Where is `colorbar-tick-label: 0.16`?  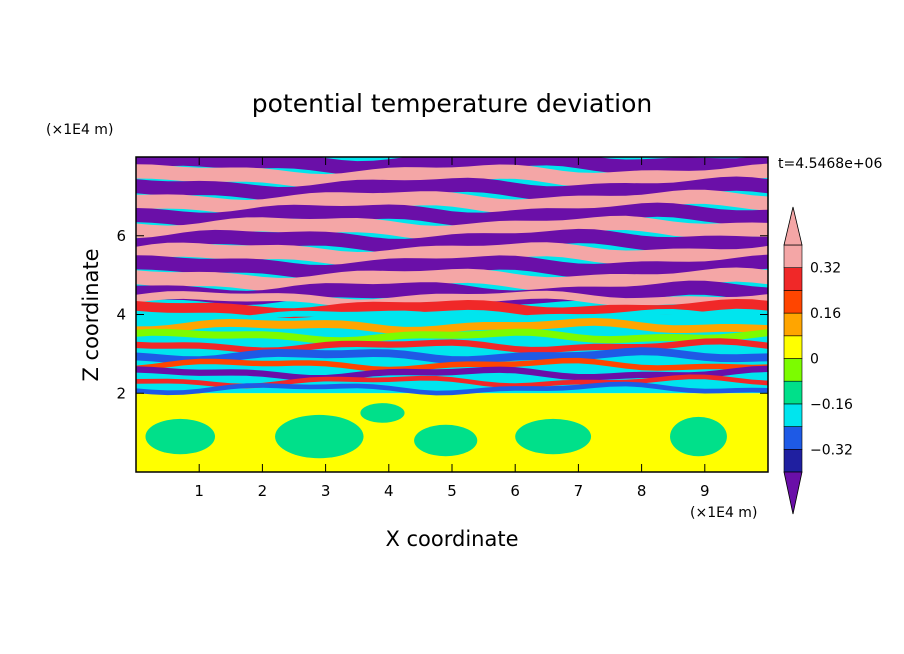 colorbar-tick-label: 0.16 is located at coordinates (825, 314).